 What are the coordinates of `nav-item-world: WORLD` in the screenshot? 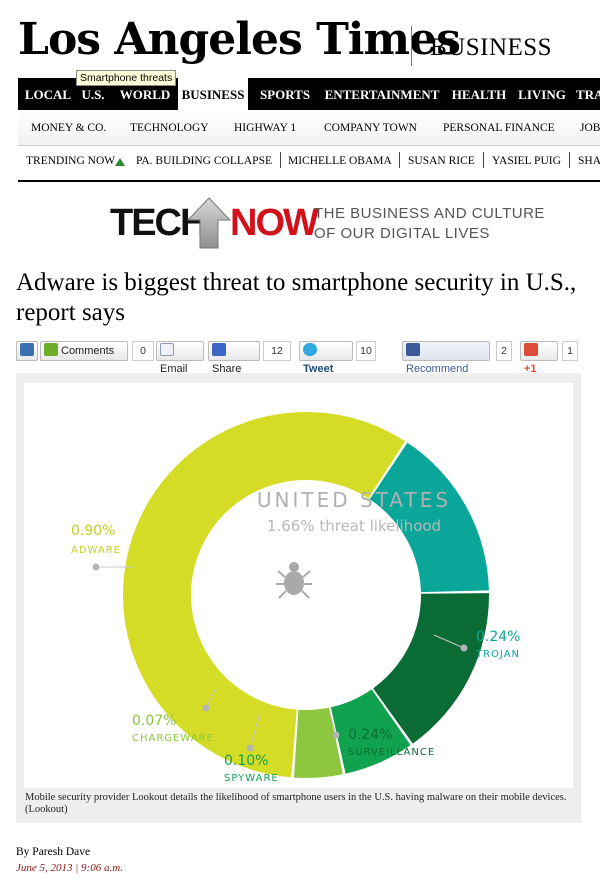 It's located at (145, 94).